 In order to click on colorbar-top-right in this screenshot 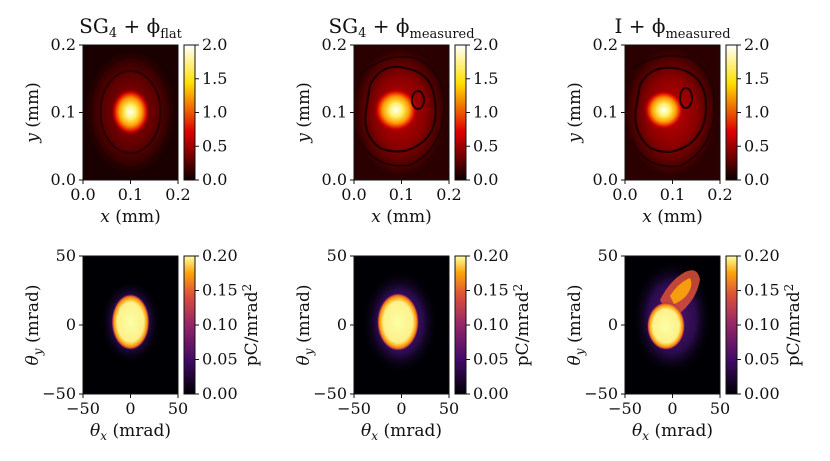, I will do `click(731, 112)`.